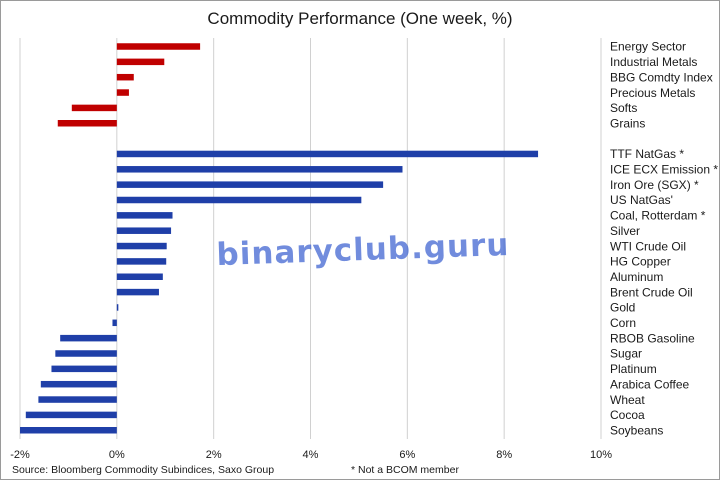 This screenshot has height=480, width=720. What do you see at coordinates (117, 455) in the screenshot?
I see `x-tick-label: 0%` at bounding box center [117, 455].